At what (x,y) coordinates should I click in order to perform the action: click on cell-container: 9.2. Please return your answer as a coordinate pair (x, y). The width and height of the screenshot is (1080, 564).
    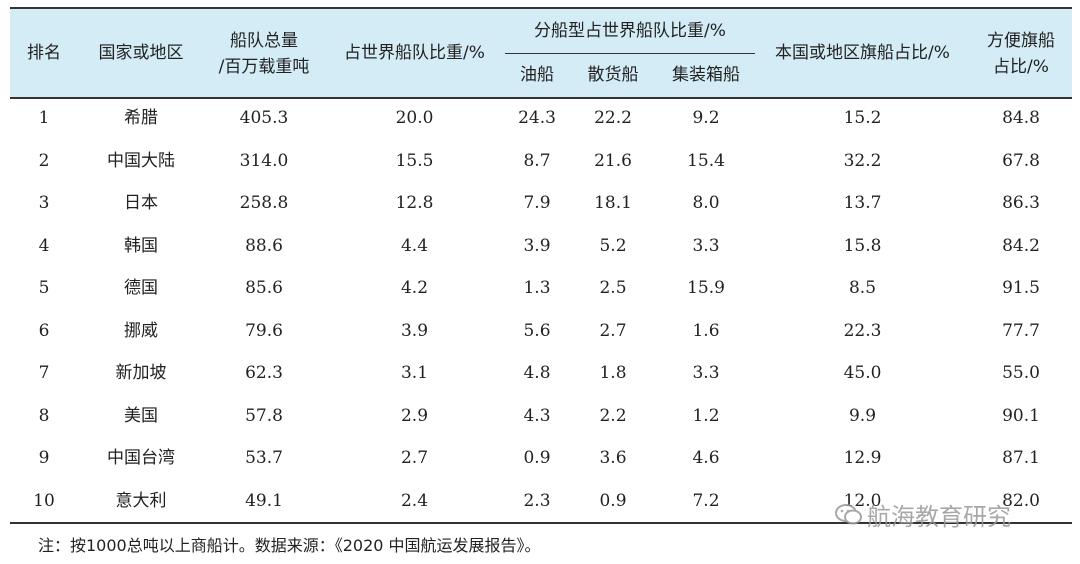
    Looking at the image, I should click on (706, 118).